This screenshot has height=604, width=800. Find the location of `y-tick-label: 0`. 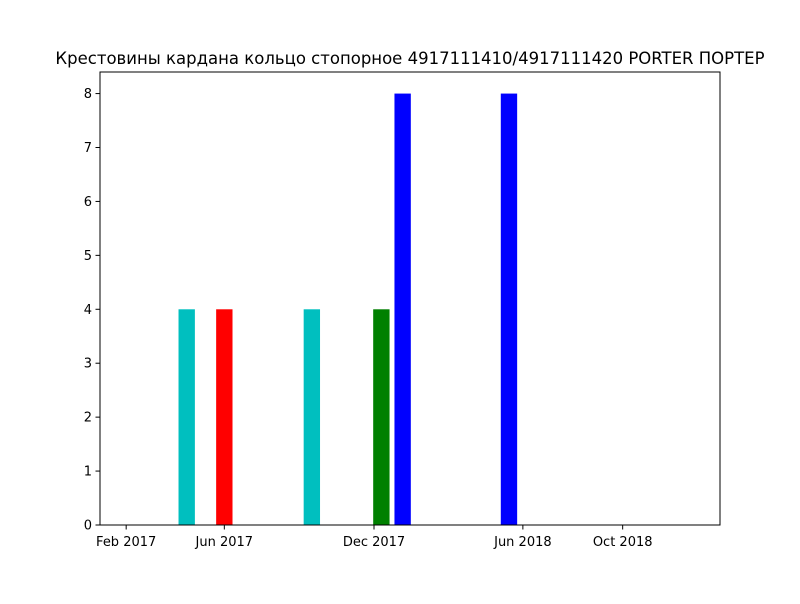

y-tick-label: 0 is located at coordinates (88, 526).